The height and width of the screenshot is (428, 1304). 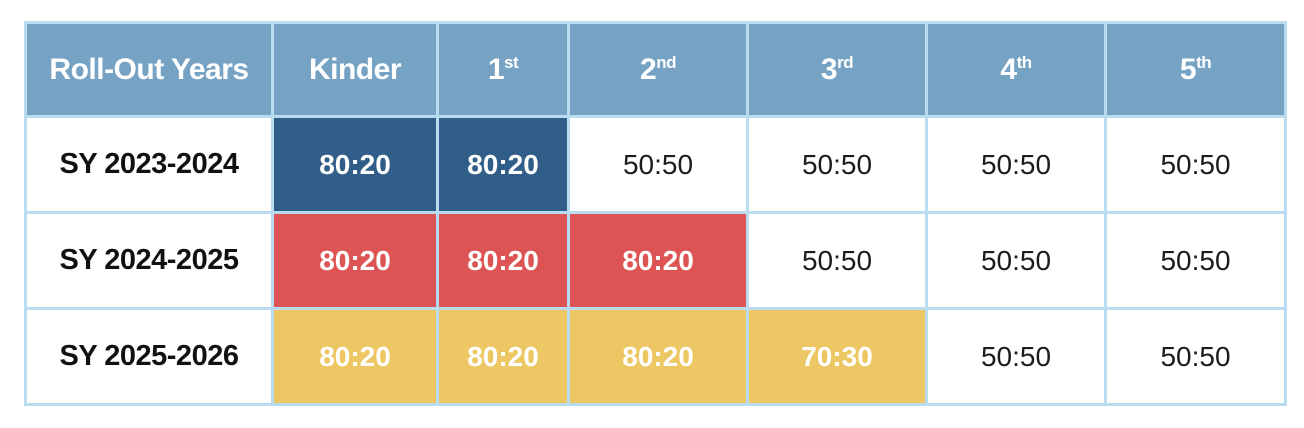 I want to click on row-label: SY 2023-2024, so click(x=149, y=164).